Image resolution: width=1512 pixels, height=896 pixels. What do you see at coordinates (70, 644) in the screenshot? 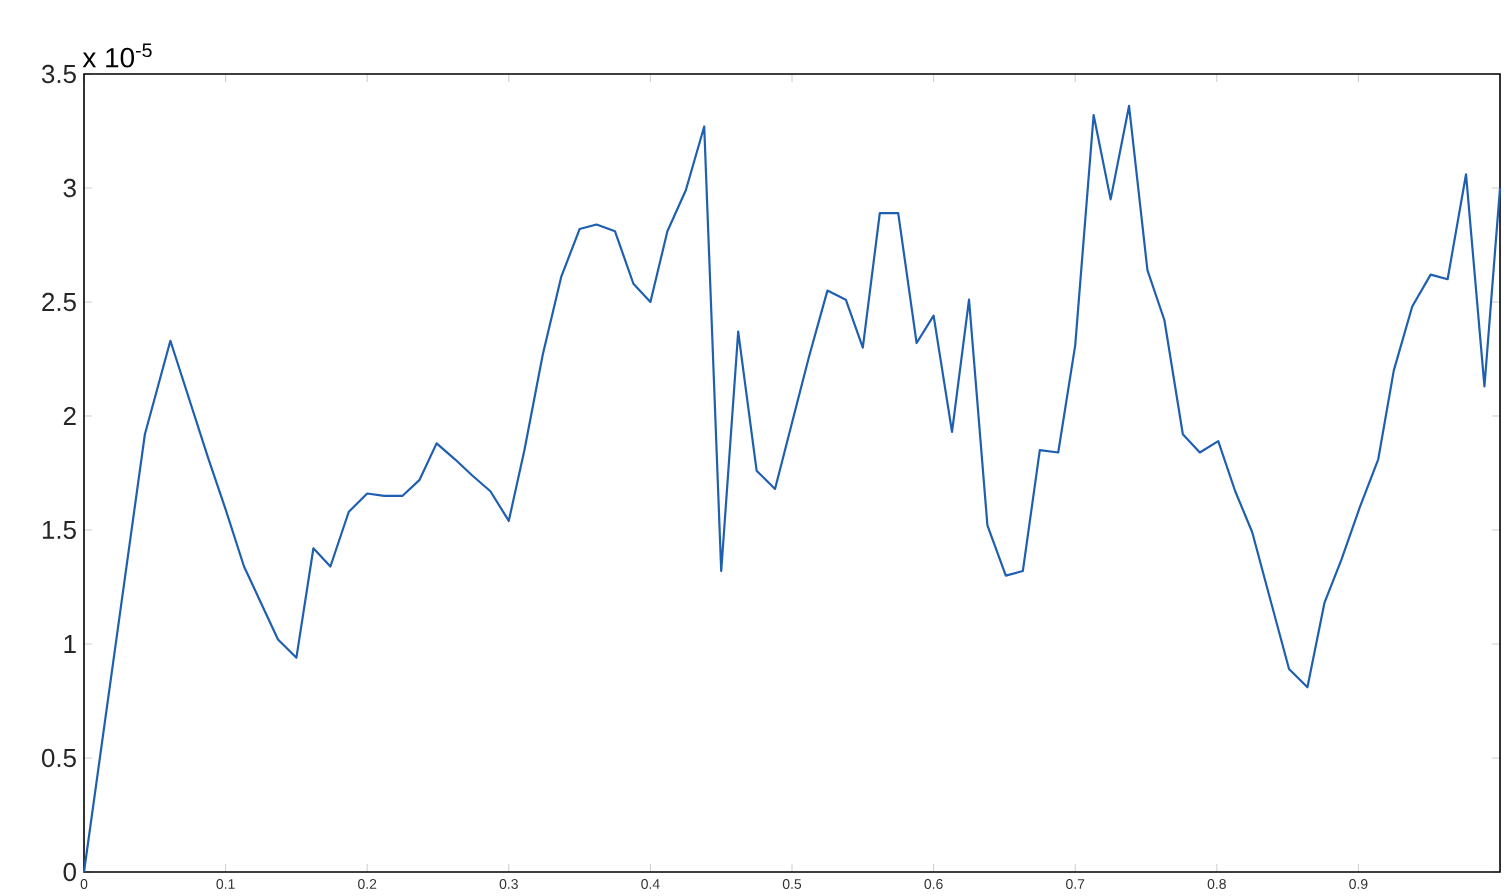
I see `y-tick-label: 1` at bounding box center [70, 644].